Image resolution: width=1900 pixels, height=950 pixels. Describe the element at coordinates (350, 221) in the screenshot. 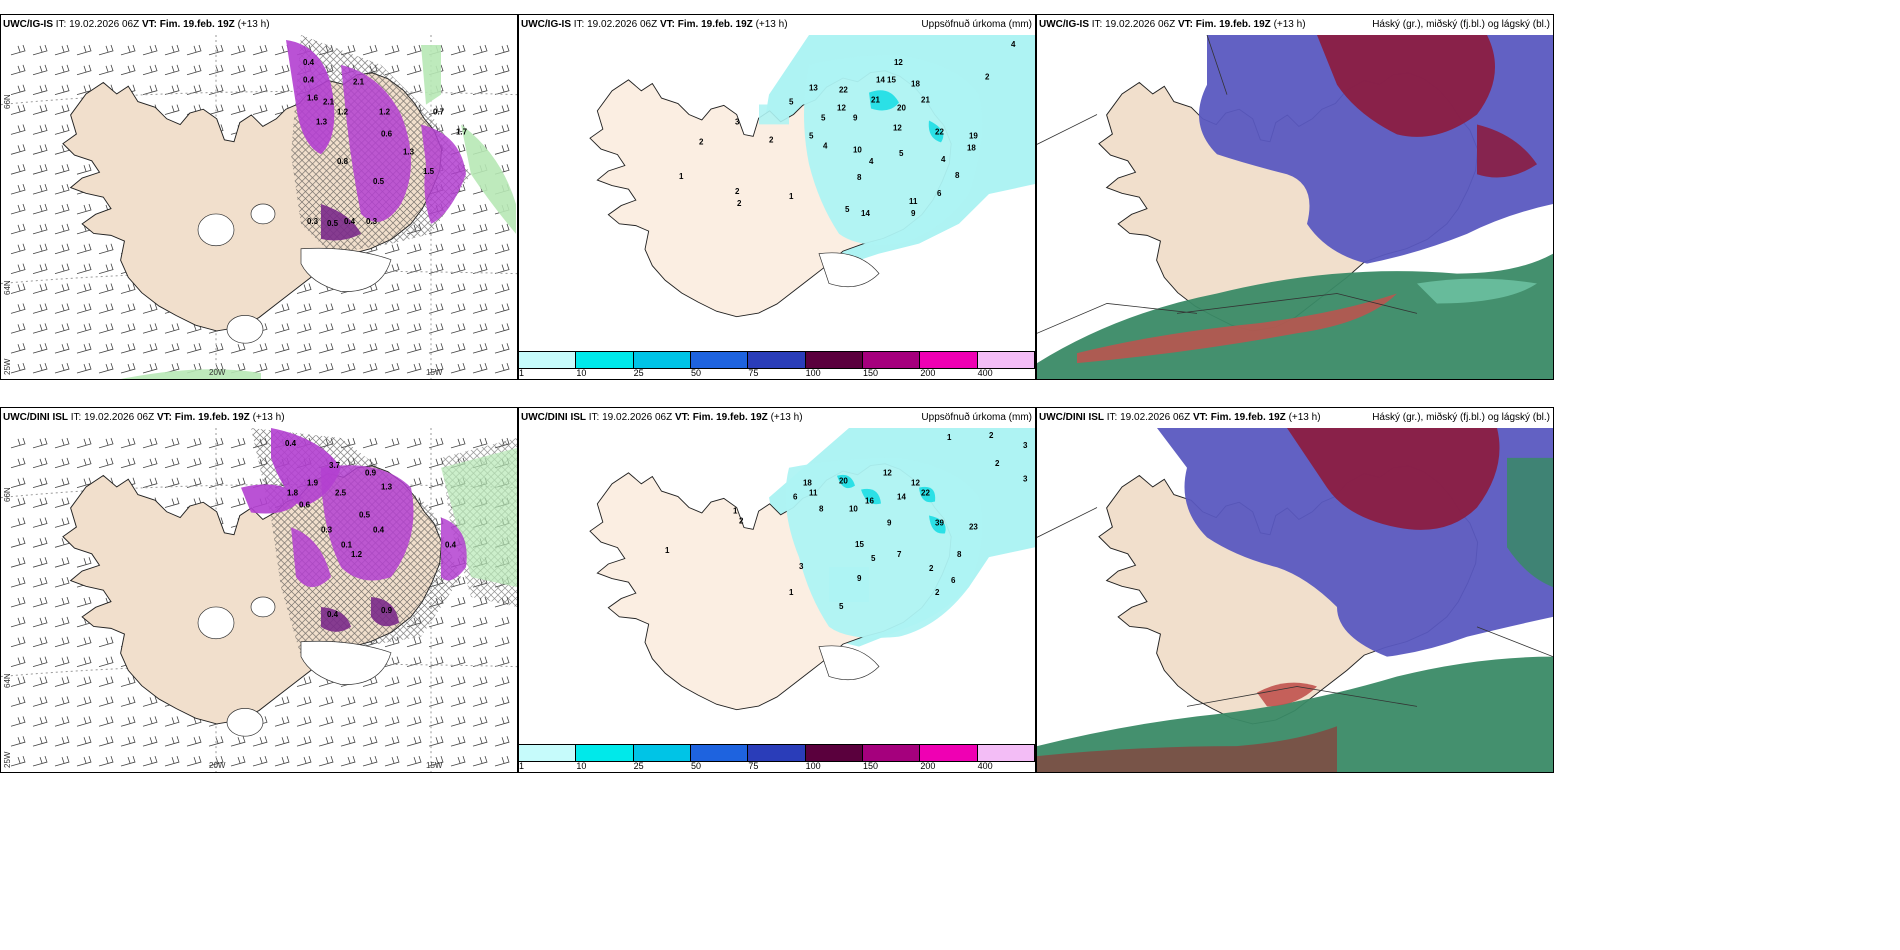

I see `snow-value: 0.4` at that location.